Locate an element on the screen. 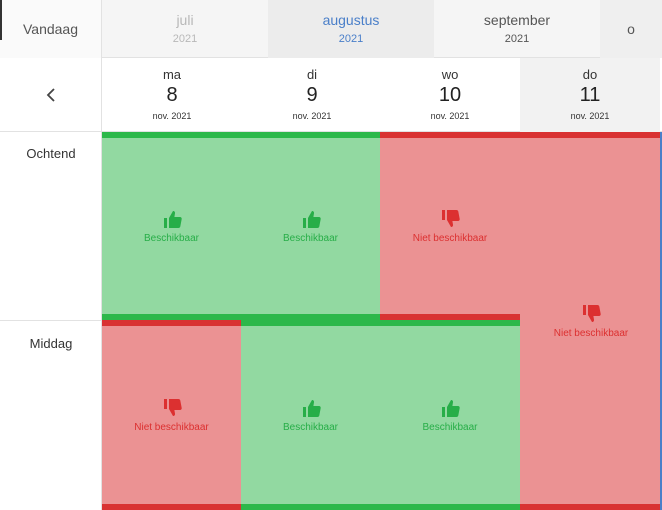 The image size is (662, 510). slot-divider is located at coordinates (51, 320).